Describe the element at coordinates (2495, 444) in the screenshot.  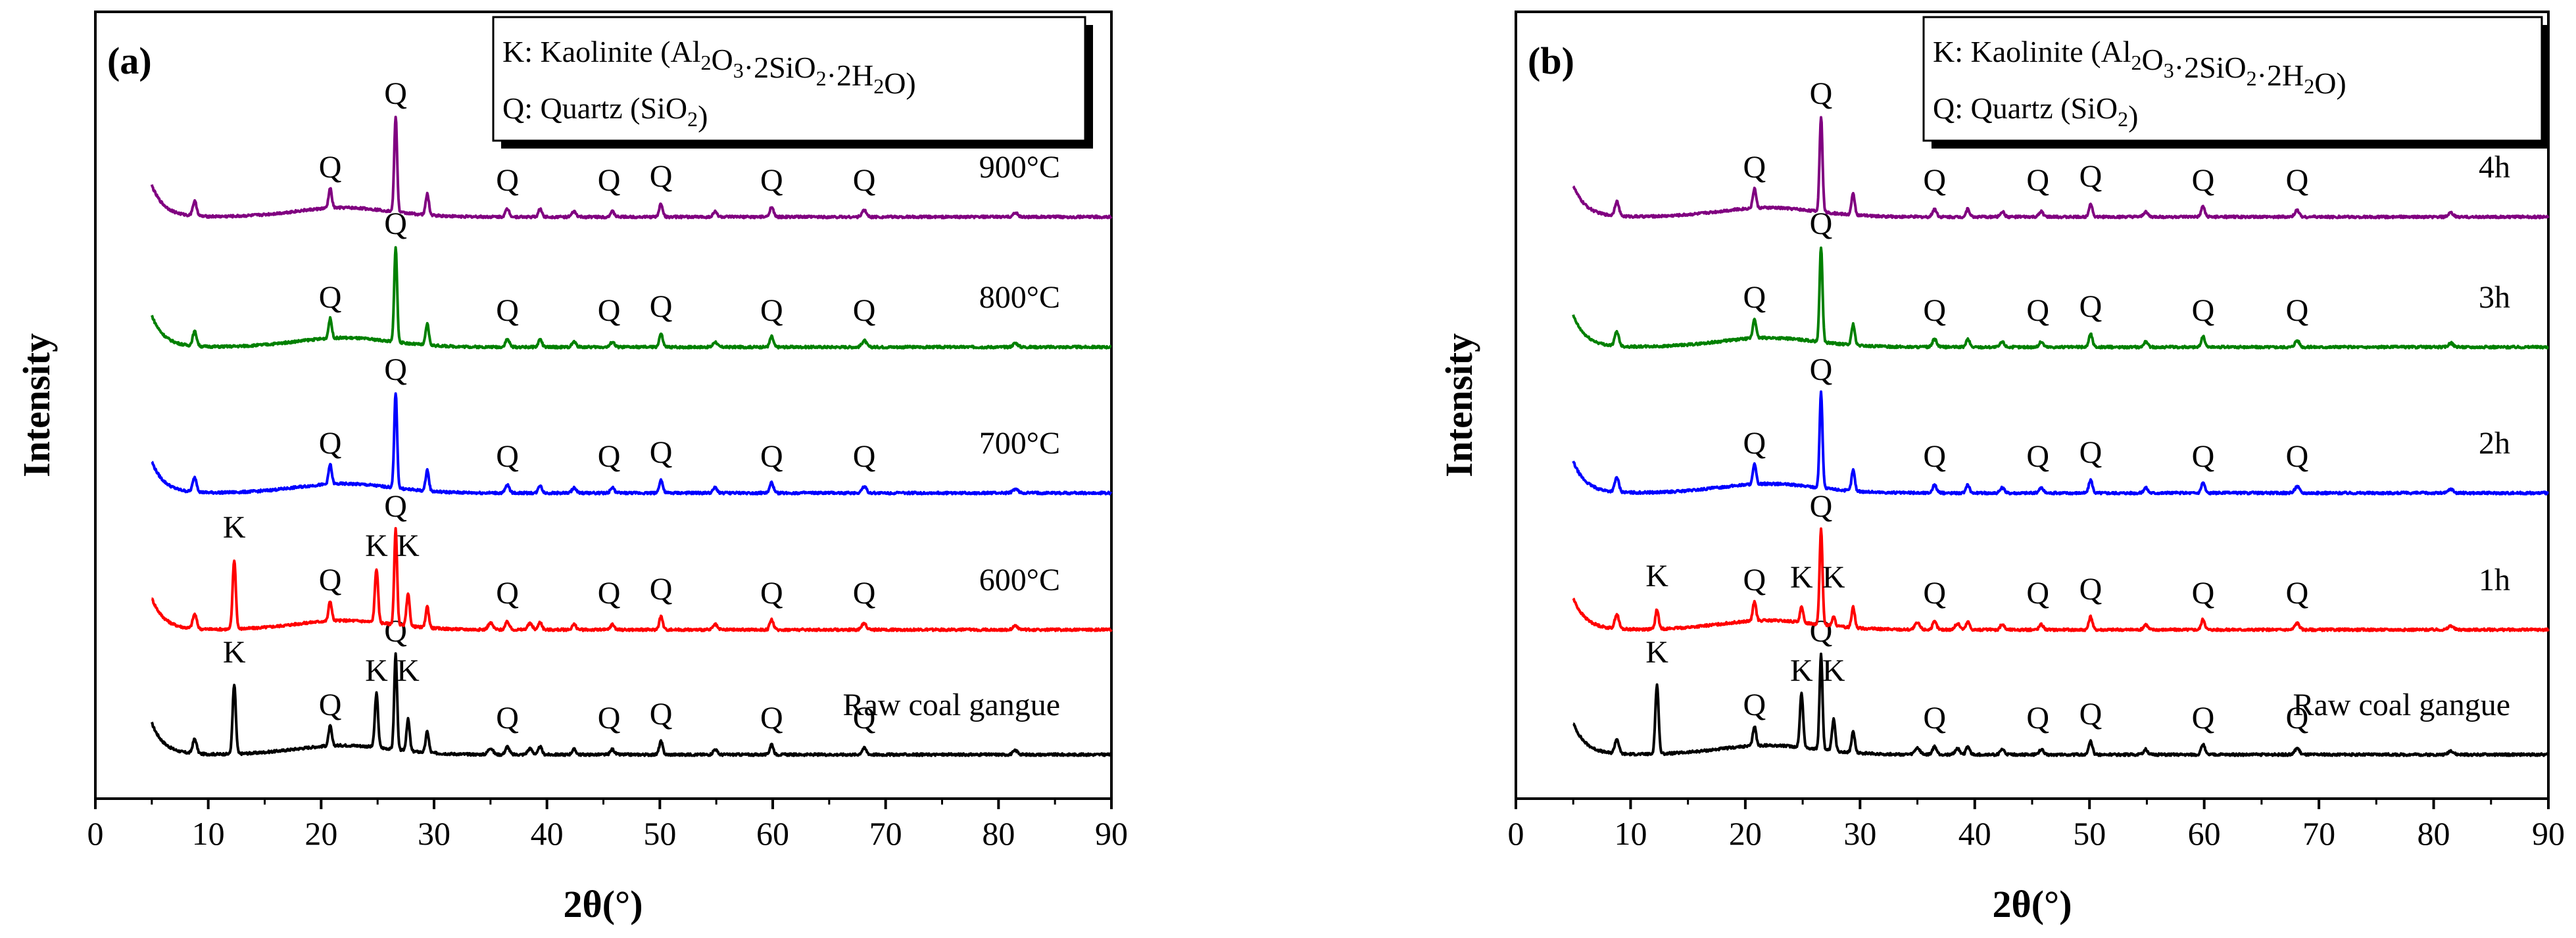
I see `trace-label: 2h` at that location.